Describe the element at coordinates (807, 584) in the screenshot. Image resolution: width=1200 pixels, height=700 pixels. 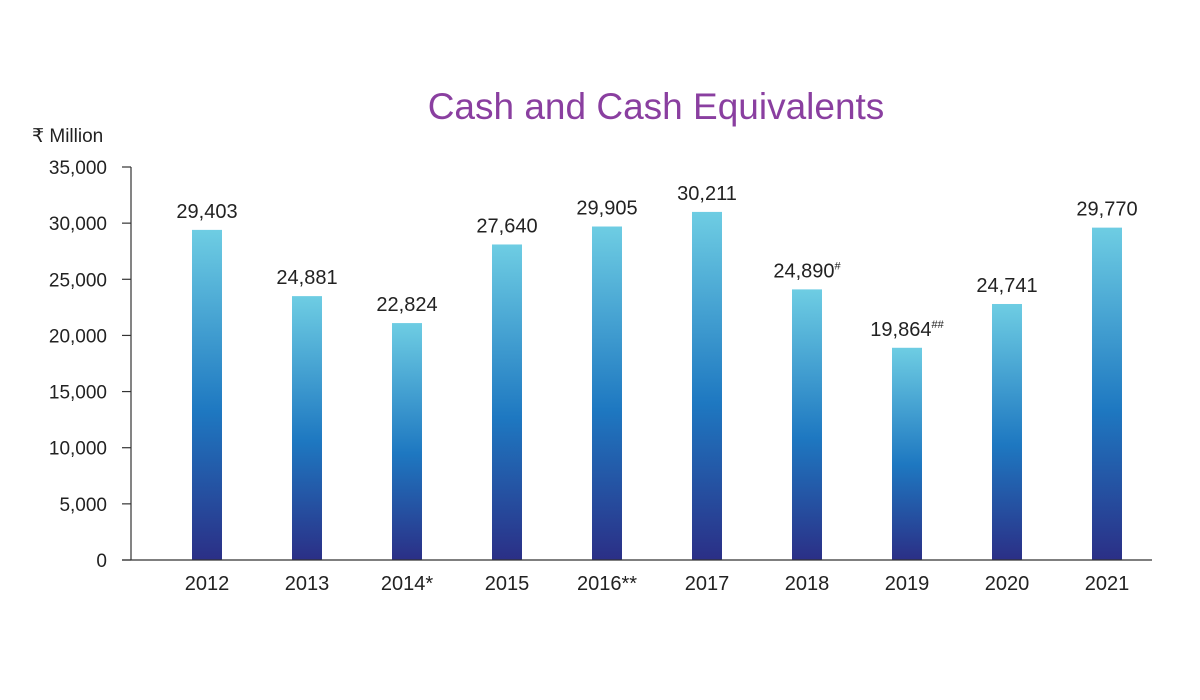
I see `x-tick-label: 2018` at that location.